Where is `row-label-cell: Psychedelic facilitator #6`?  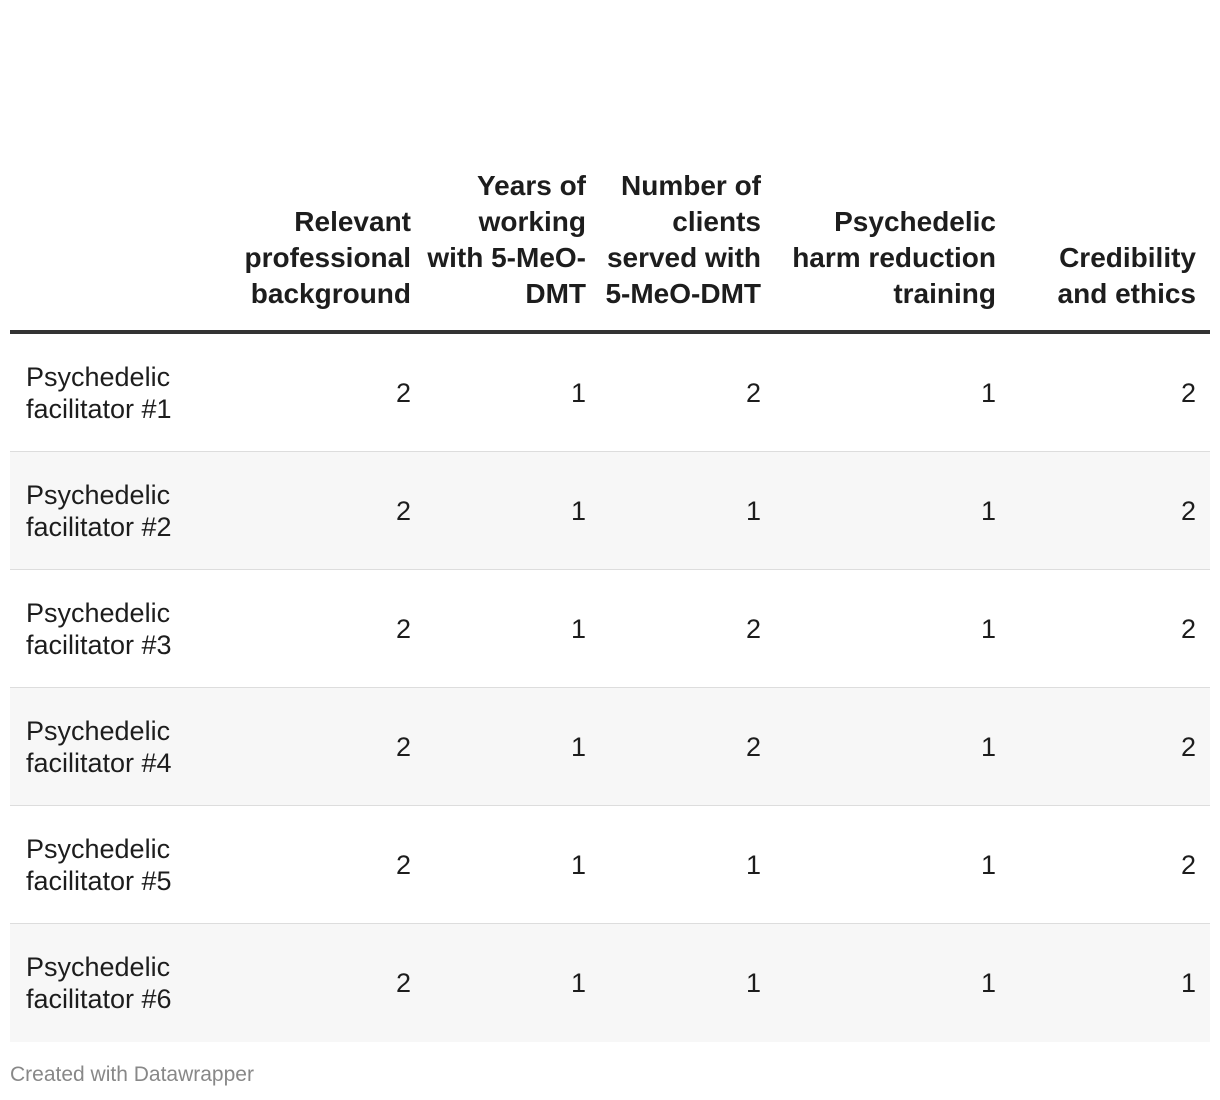 row-label-cell: Psychedelic facilitator #6 is located at coordinates (125, 982).